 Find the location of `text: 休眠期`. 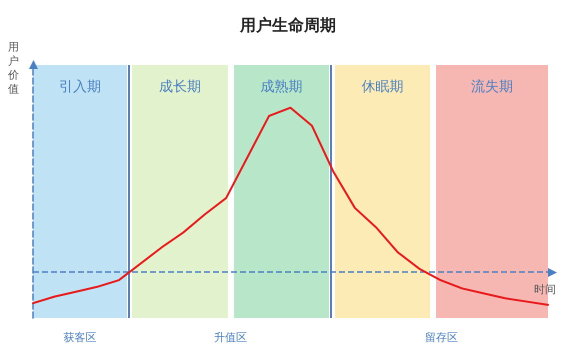

text: 休眠期 is located at coordinates (383, 87).